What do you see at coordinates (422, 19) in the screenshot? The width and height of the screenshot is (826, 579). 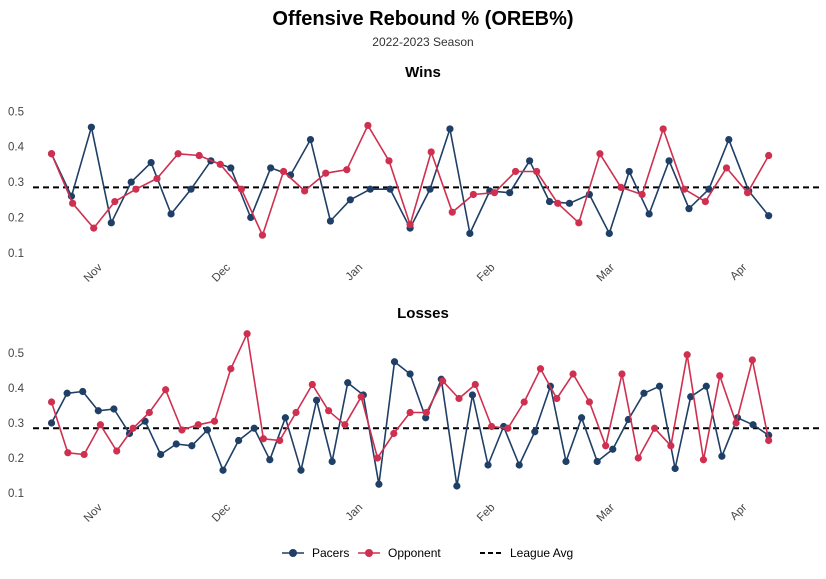 I see `chart-title: Offensive Rebound % (OREB%)` at bounding box center [422, 19].